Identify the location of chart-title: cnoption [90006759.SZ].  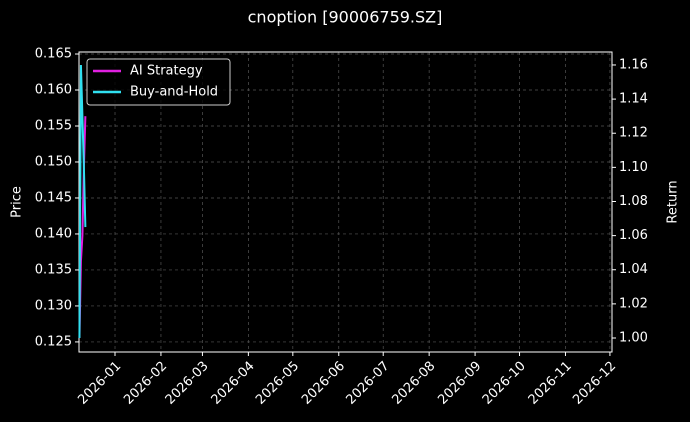
(345, 17).